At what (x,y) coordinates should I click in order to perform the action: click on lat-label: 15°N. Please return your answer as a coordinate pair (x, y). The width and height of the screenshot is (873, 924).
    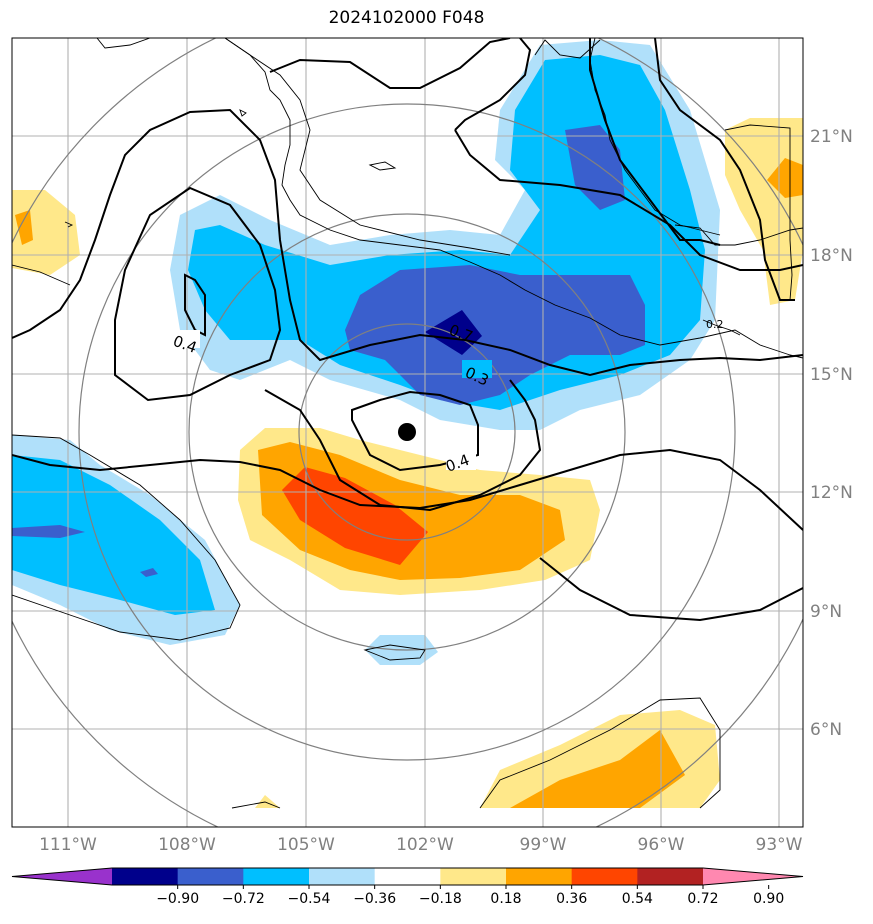
    Looking at the image, I should click on (831, 375).